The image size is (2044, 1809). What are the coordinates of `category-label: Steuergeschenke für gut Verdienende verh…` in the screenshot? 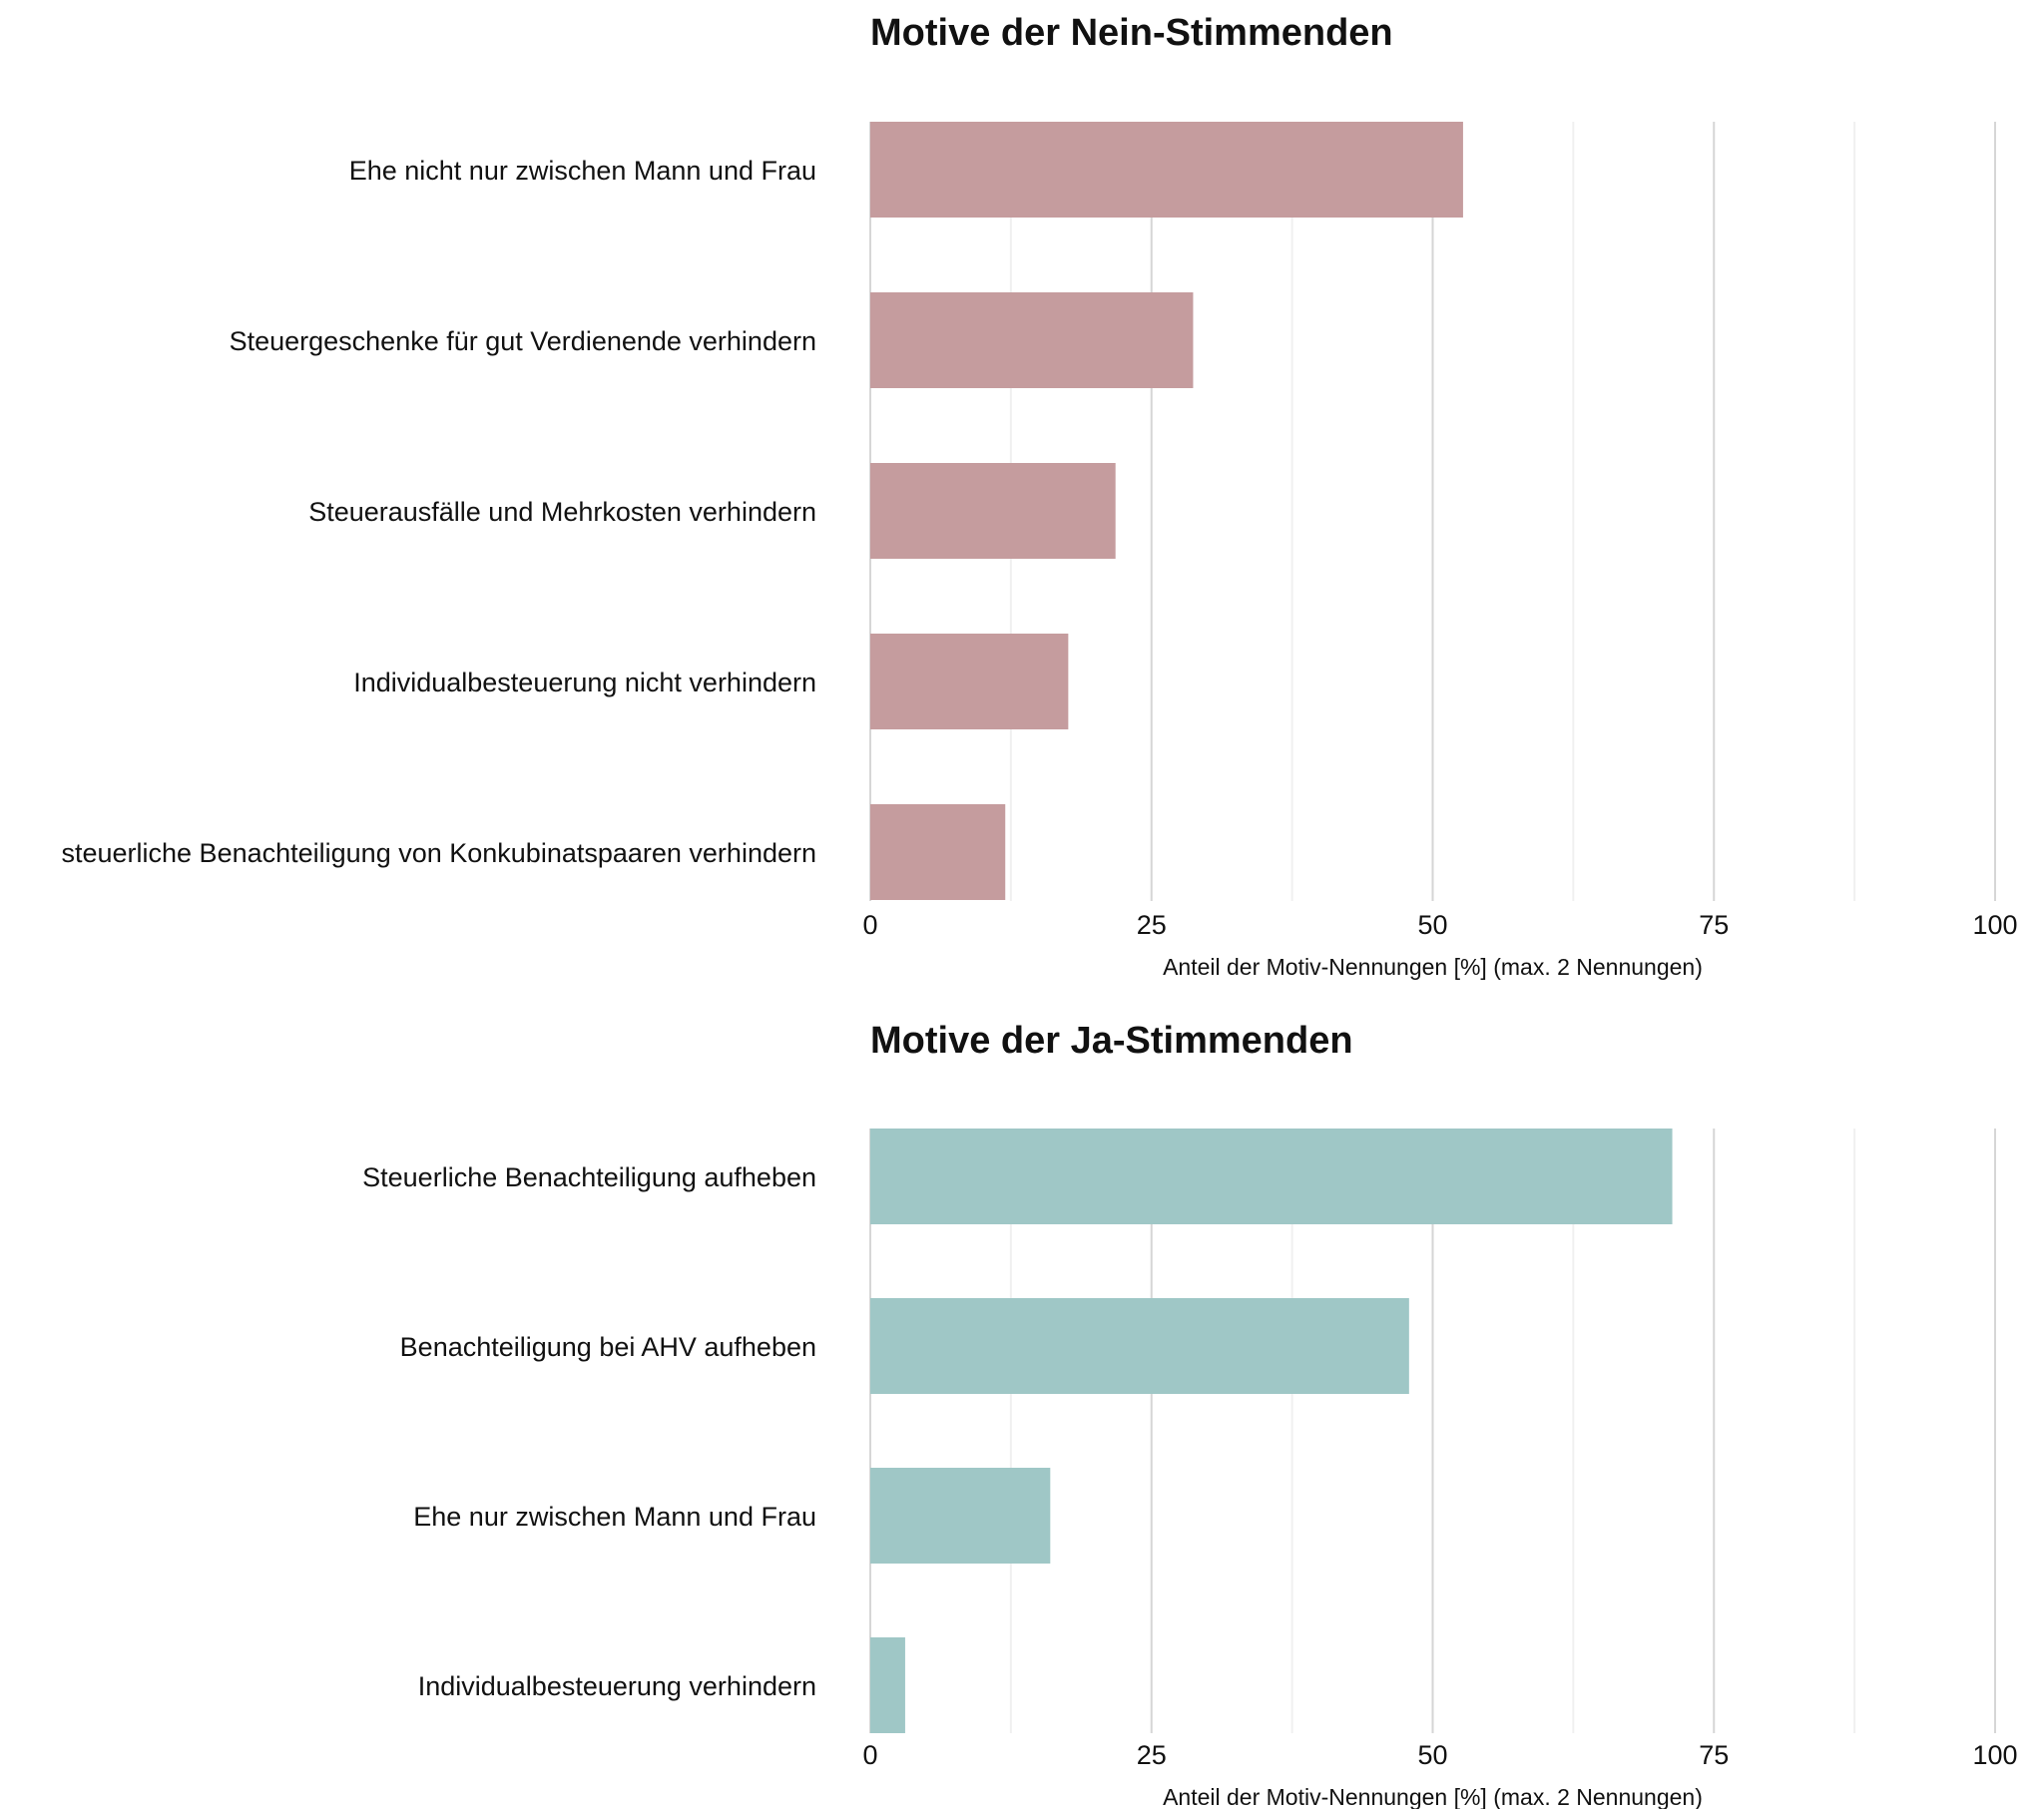 It's located at (523, 341).